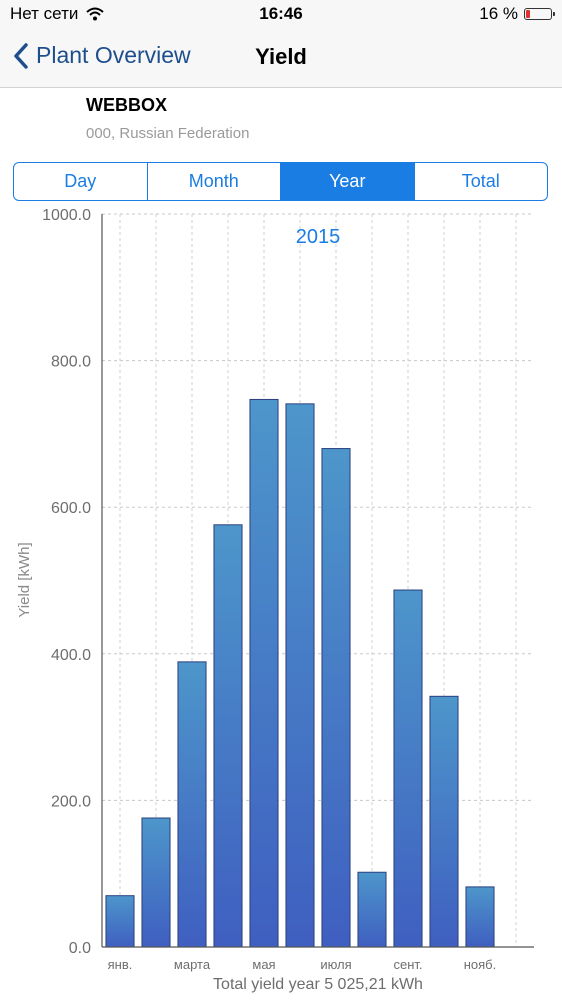 The image size is (562, 1000). I want to click on x-axis-label: Total yield year 5 025,21 kWh, so click(318, 984).